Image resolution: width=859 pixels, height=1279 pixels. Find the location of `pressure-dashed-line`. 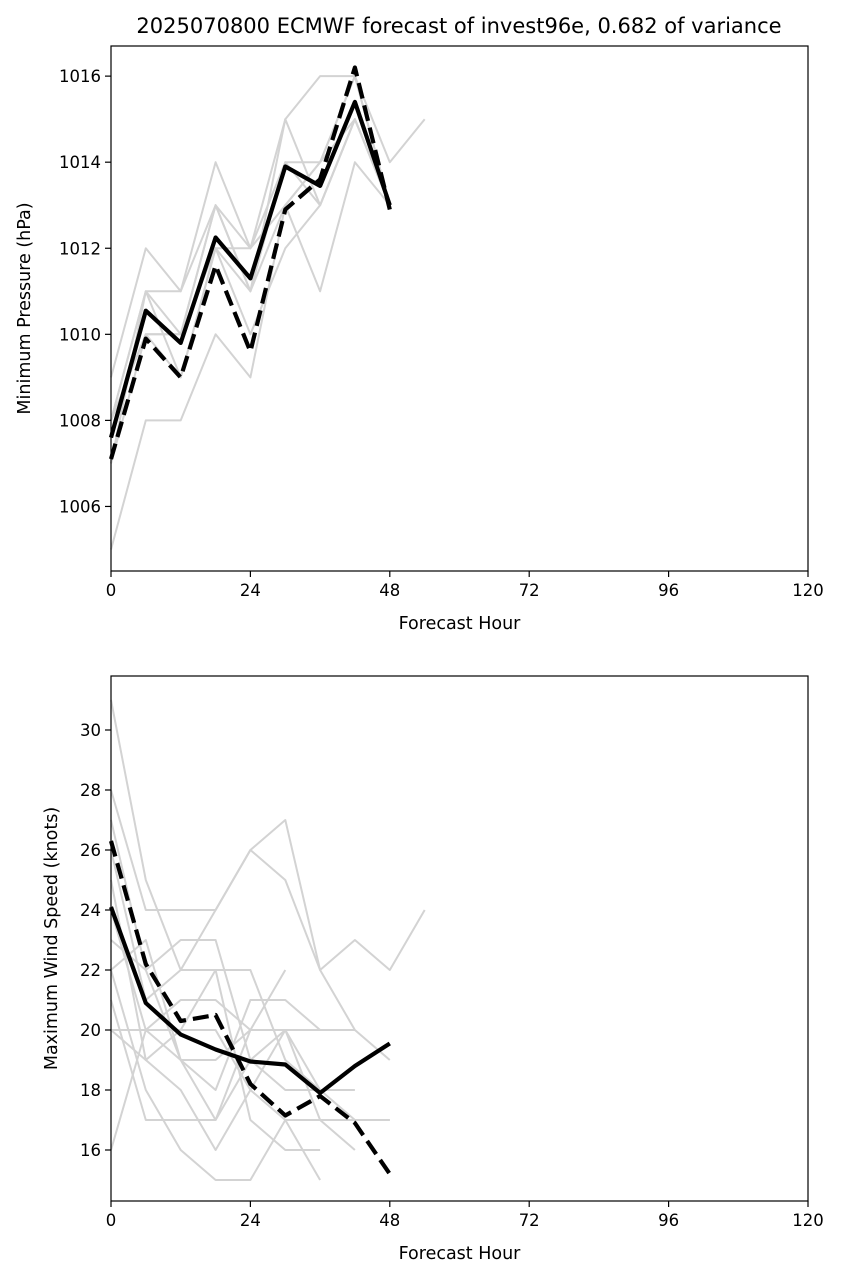

pressure-dashed-line is located at coordinates (250, 262).